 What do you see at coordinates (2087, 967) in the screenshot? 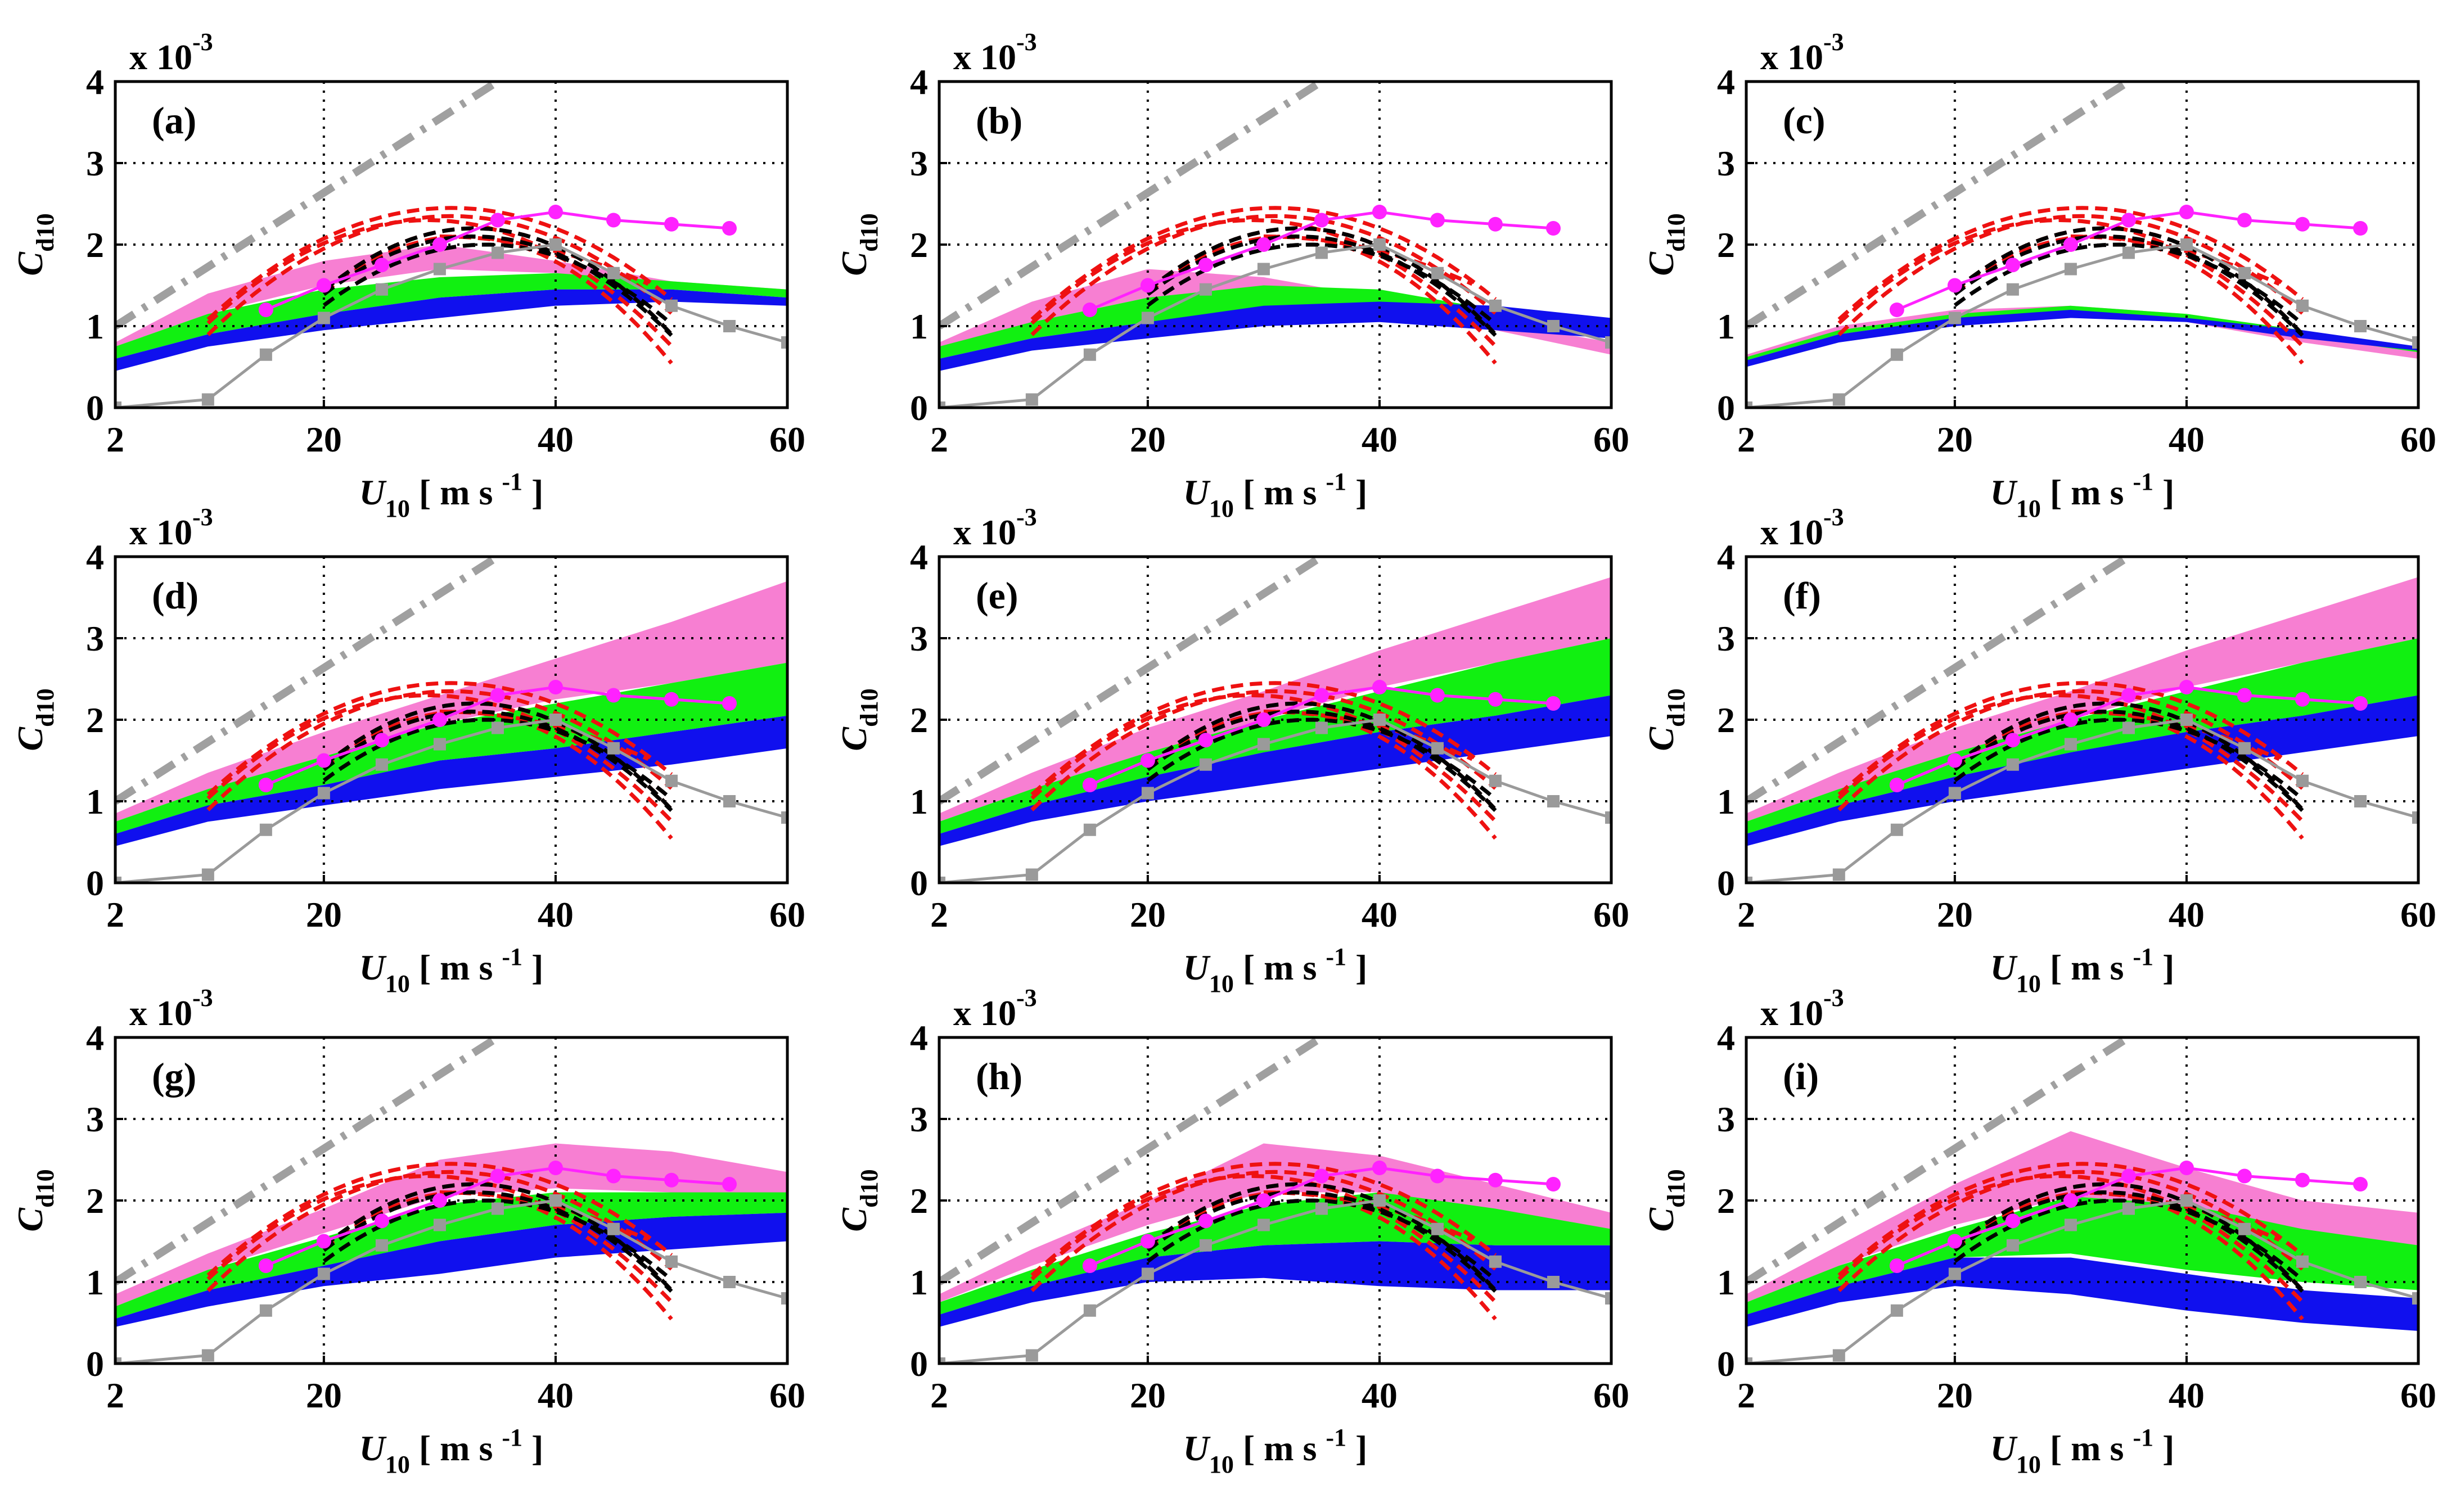
I see `x-axis-units: [ m s` at bounding box center [2087, 967].